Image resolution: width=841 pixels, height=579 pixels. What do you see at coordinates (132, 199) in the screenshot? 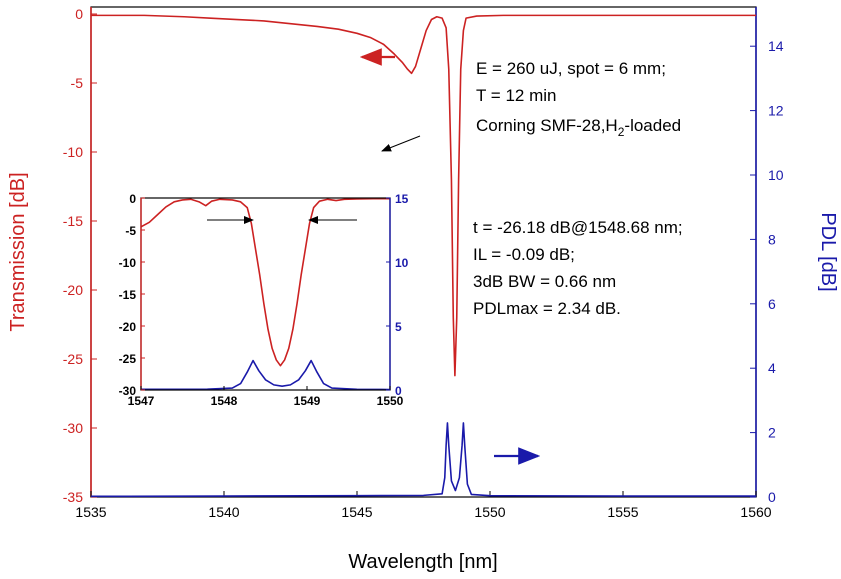
I see `inset-y-tick-label: 0` at bounding box center [132, 199].